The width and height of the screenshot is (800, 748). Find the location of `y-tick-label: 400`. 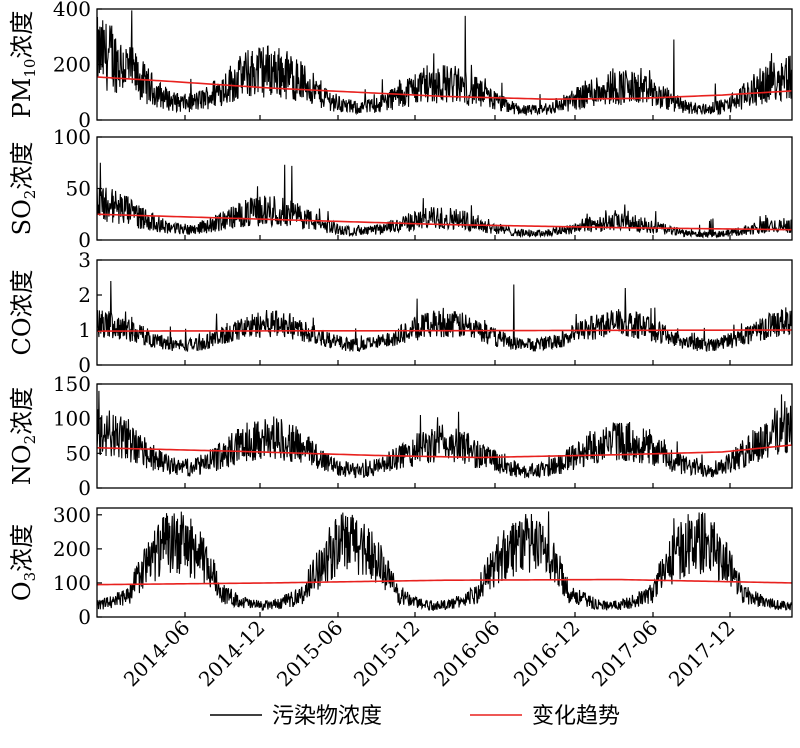

y-tick-label: 400 is located at coordinates (72, 10).